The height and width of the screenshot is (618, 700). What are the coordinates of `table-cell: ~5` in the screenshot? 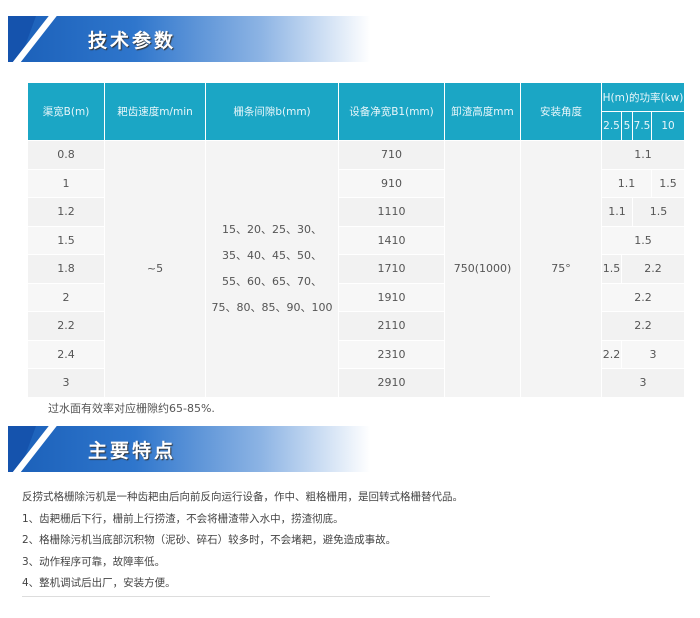 It's located at (155, 269).